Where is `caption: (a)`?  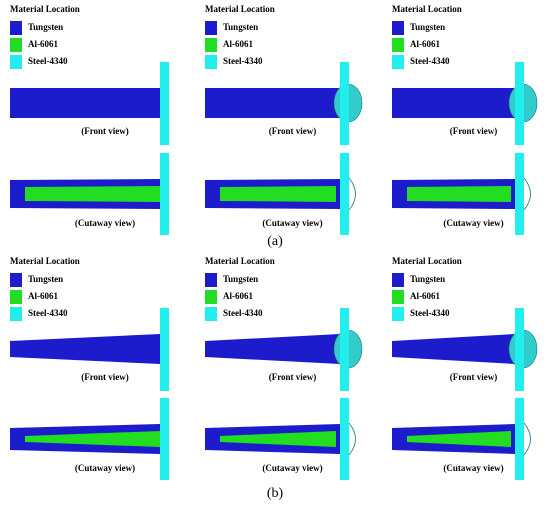
caption: (a) is located at coordinates (275, 241).